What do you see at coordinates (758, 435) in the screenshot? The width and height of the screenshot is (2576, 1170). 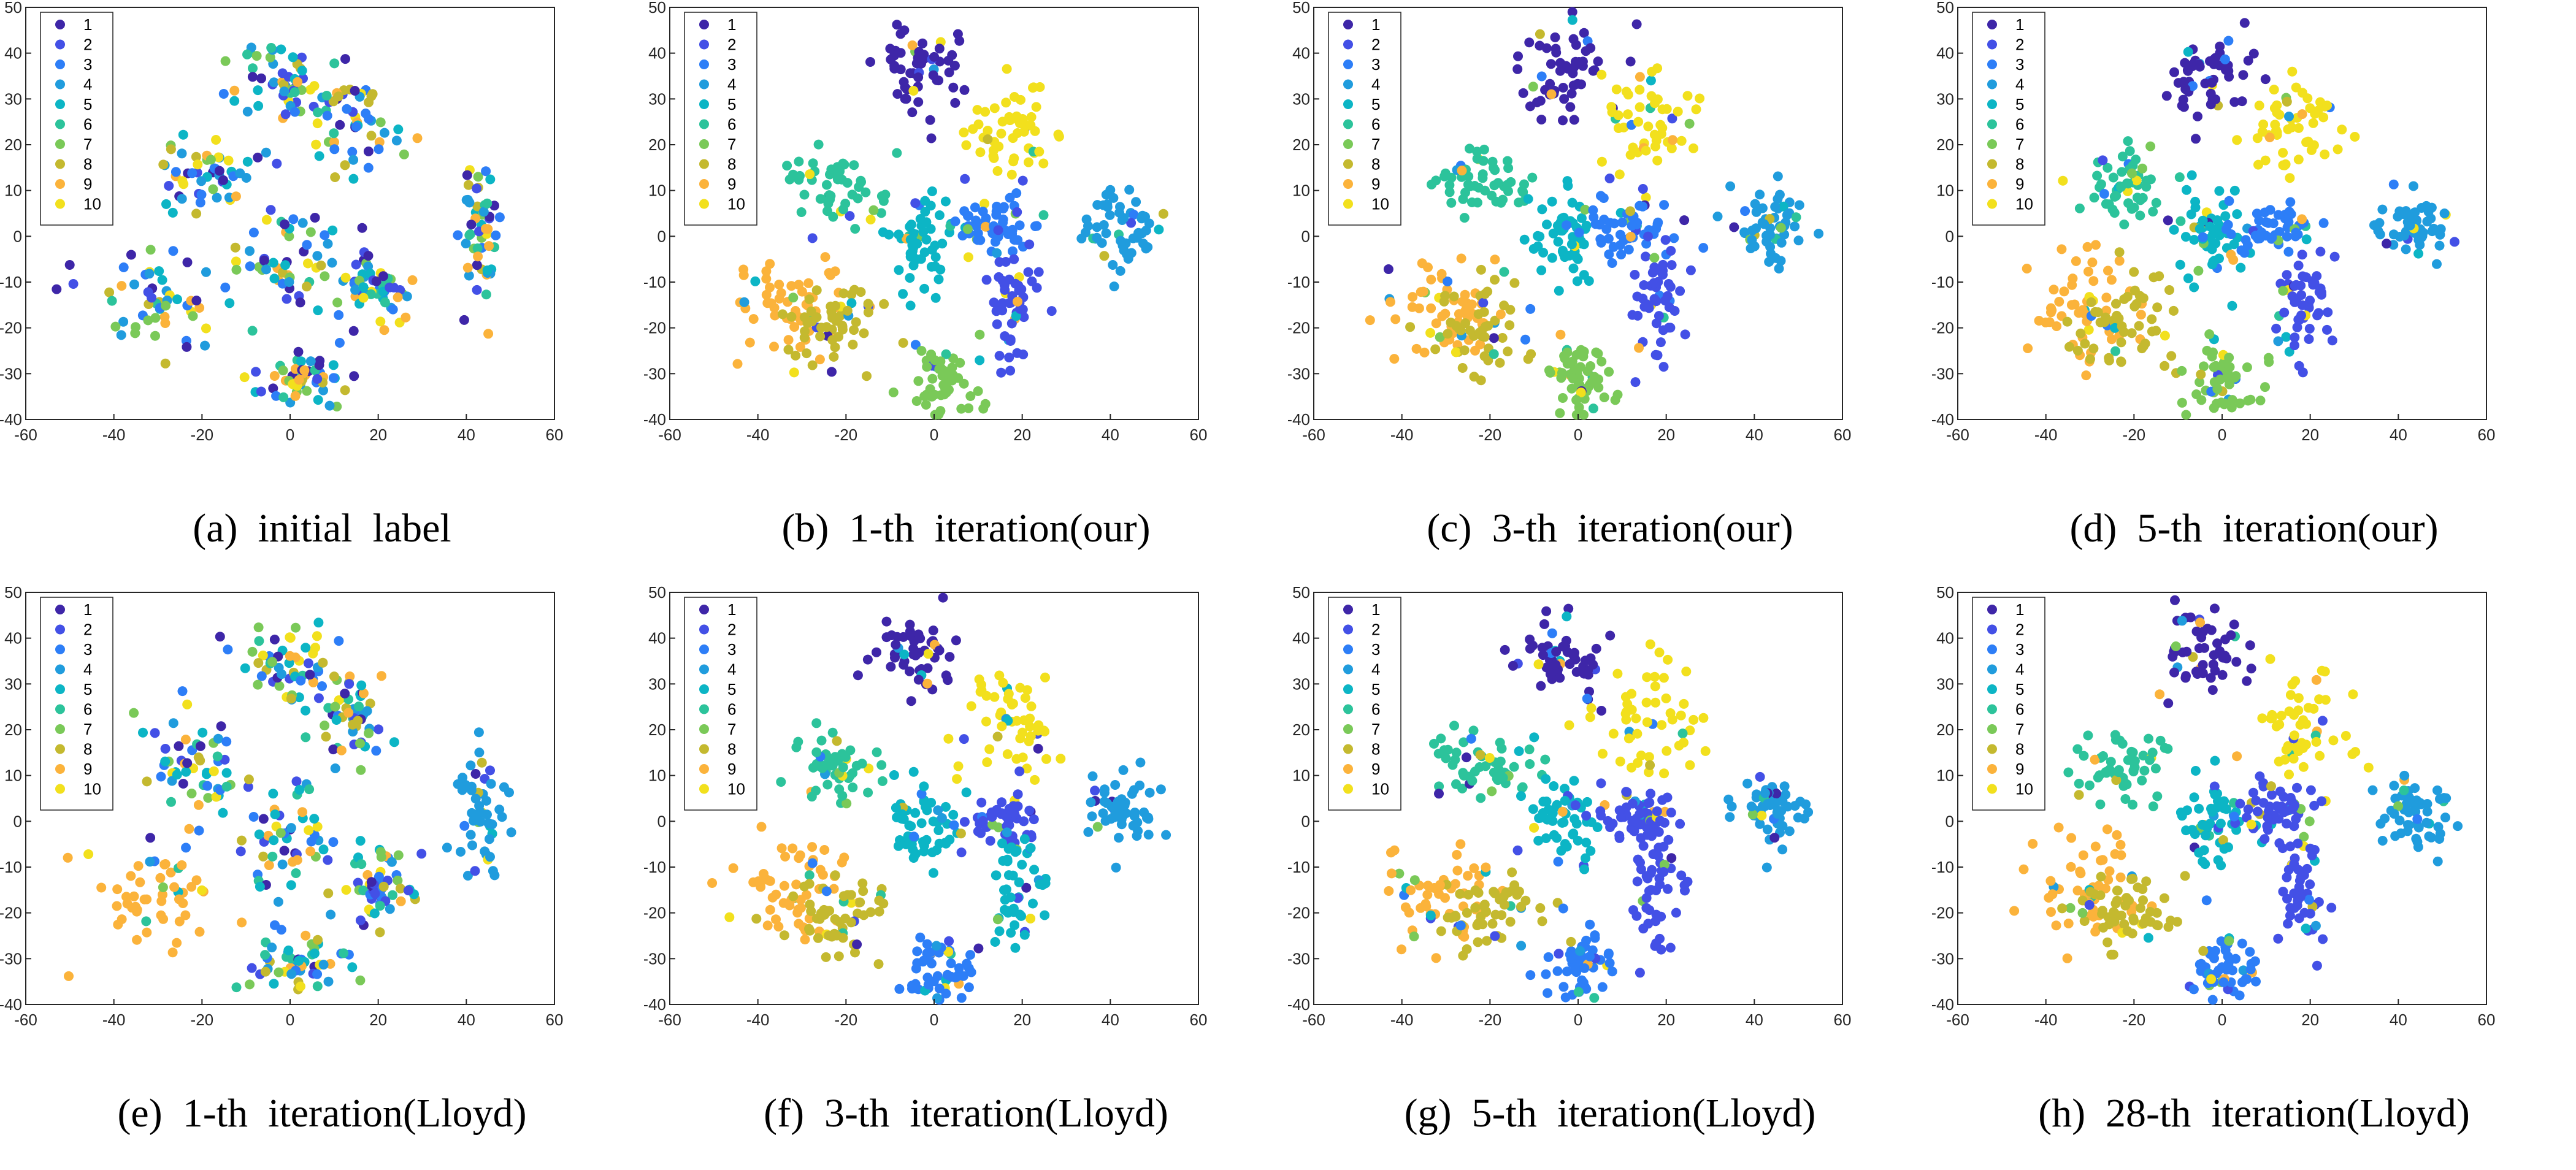 I see `x-tick-label: -40` at bounding box center [758, 435].